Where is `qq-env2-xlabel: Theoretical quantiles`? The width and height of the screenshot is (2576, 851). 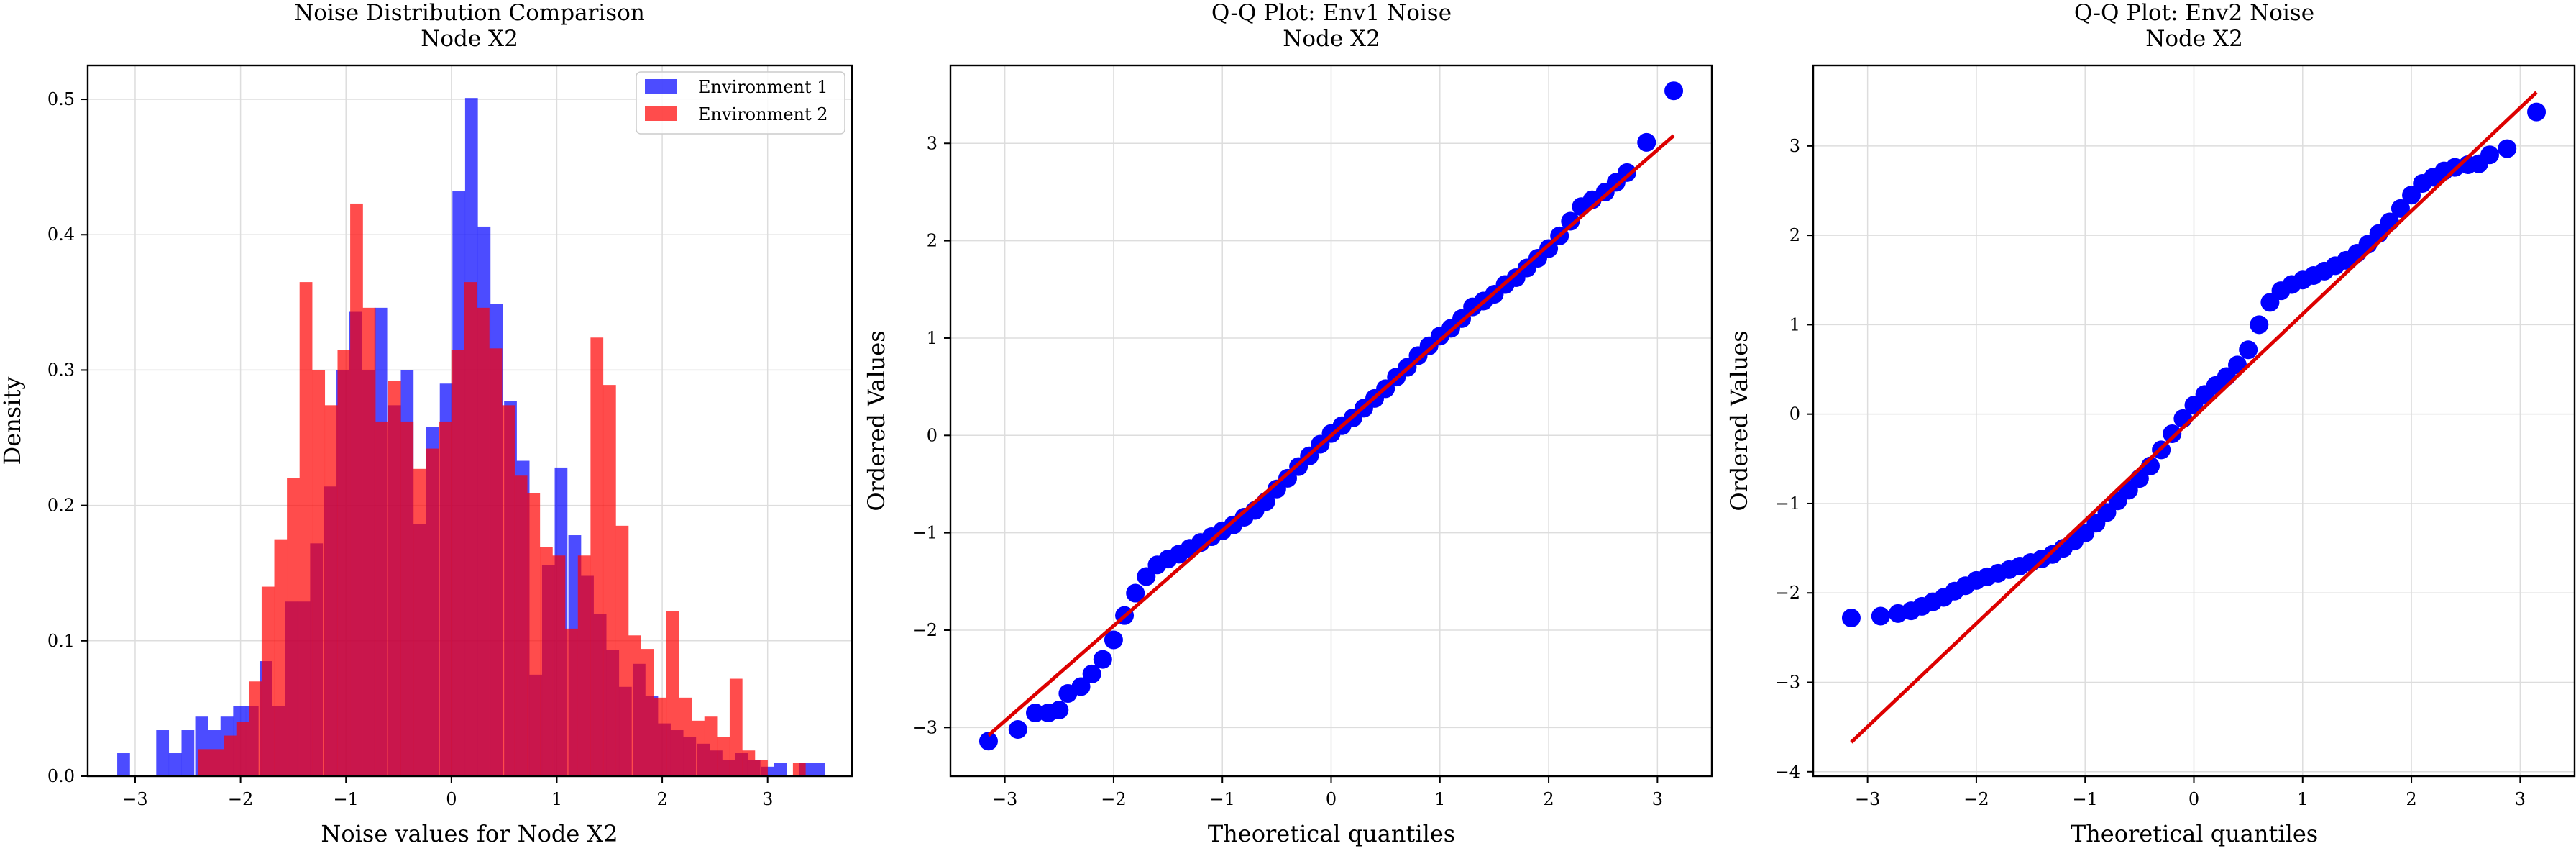
qq-env2-xlabel: Theoretical quantiles is located at coordinates (2194, 833).